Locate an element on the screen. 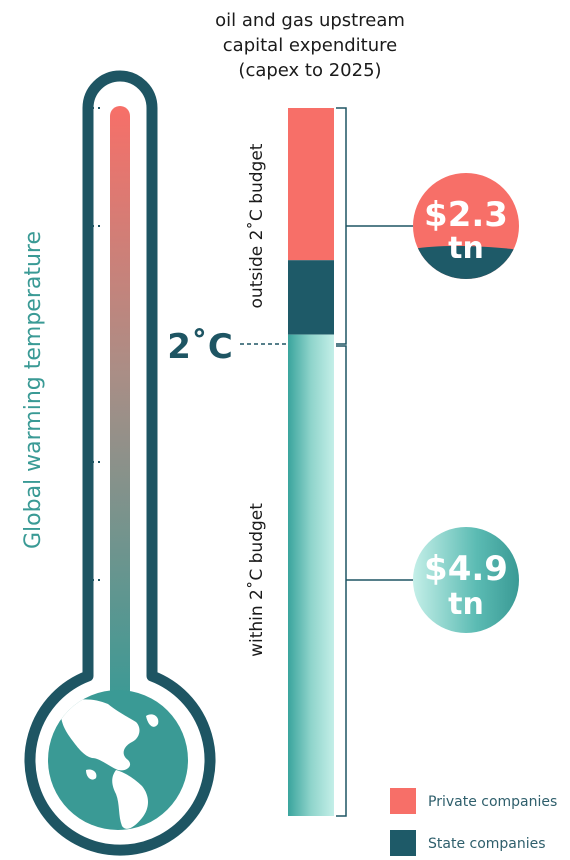  legend: Private companies State companies is located at coordinates (473, 822).